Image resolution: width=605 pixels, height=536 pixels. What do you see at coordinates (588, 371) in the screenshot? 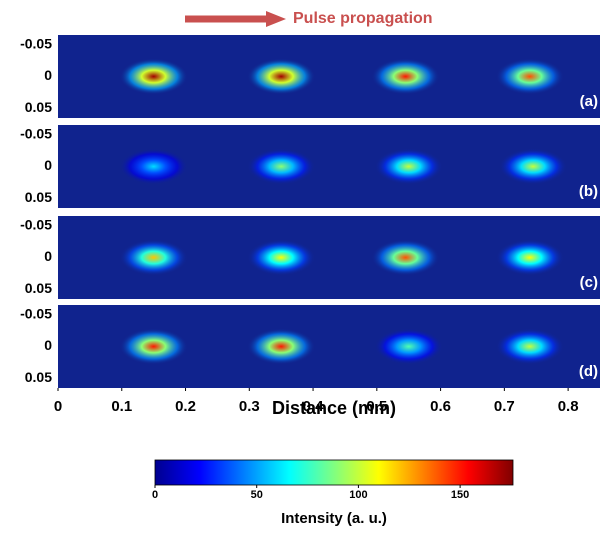
I see `panel-label: (d)` at bounding box center [588, 371].